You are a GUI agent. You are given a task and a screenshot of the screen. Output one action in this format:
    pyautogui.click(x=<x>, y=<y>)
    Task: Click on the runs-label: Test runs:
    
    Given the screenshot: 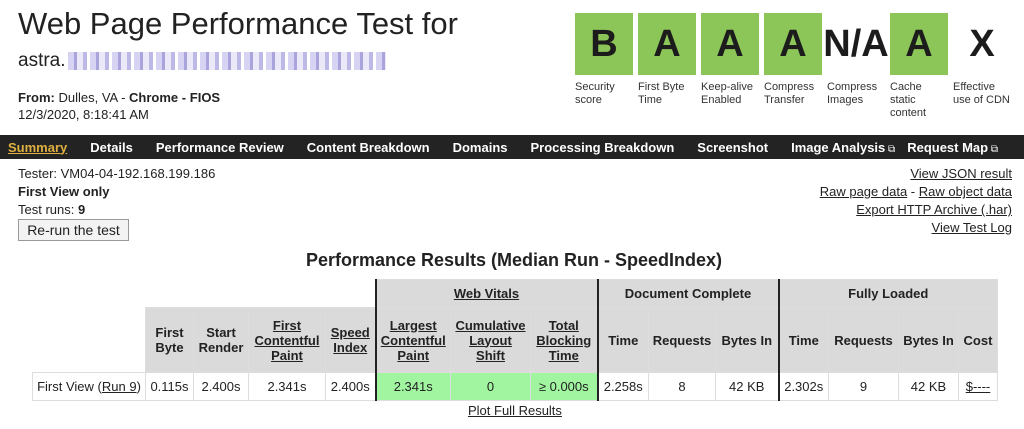 What is the action you would take?
    pyautogui.click(x=46, y=209)
    